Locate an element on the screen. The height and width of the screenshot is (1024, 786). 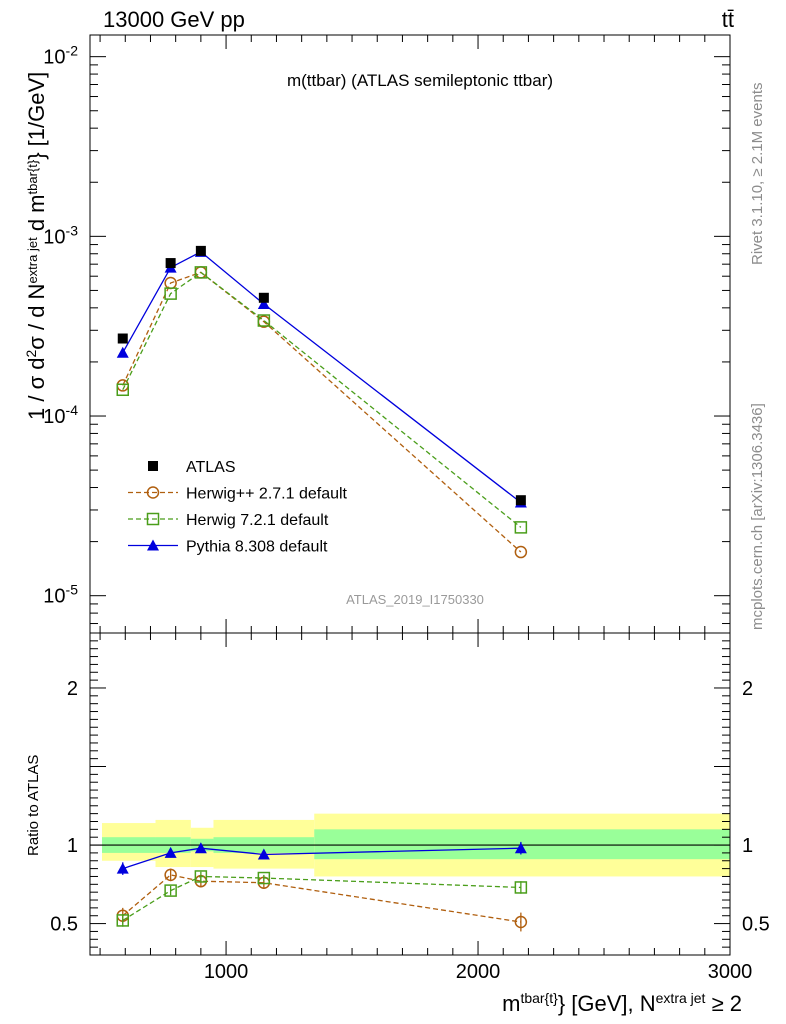
ratio-panel-series is located at coordinates (322, 886).